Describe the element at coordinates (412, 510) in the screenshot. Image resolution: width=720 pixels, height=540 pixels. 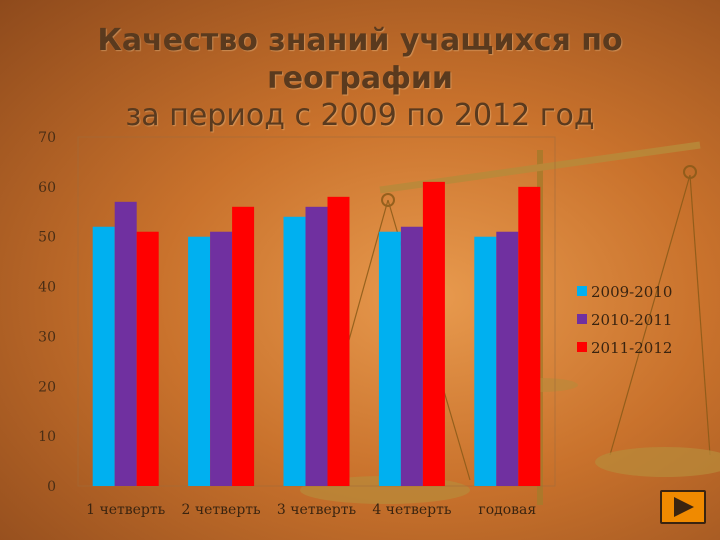
I see `x-category-label: 4 четверть` at that location.